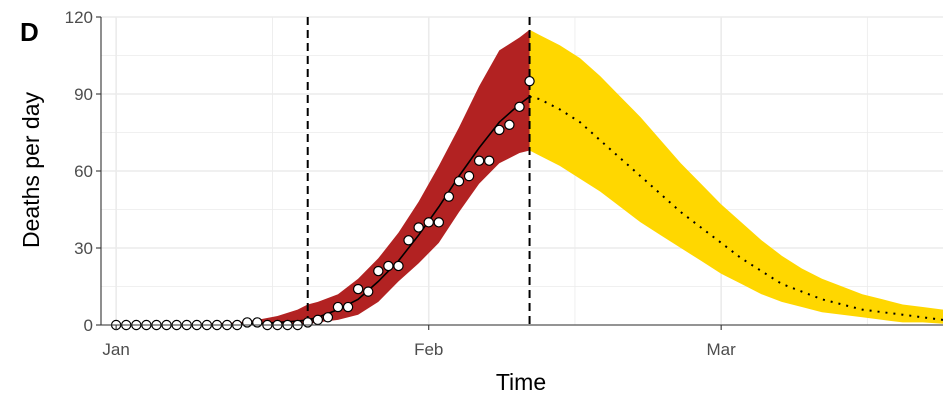 This screenshot has width=943, height=395. Describe the element at coordinates (29, 32) in the screenshot. I see `panel-label: D` at that location.